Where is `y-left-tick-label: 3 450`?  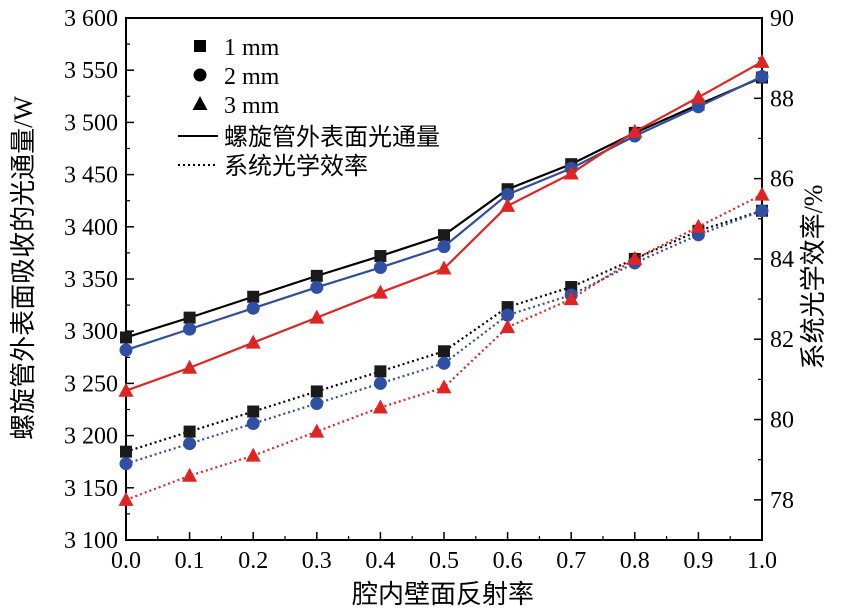 y-left-tick-label: 3 450 is located at coordinates (91, 176).